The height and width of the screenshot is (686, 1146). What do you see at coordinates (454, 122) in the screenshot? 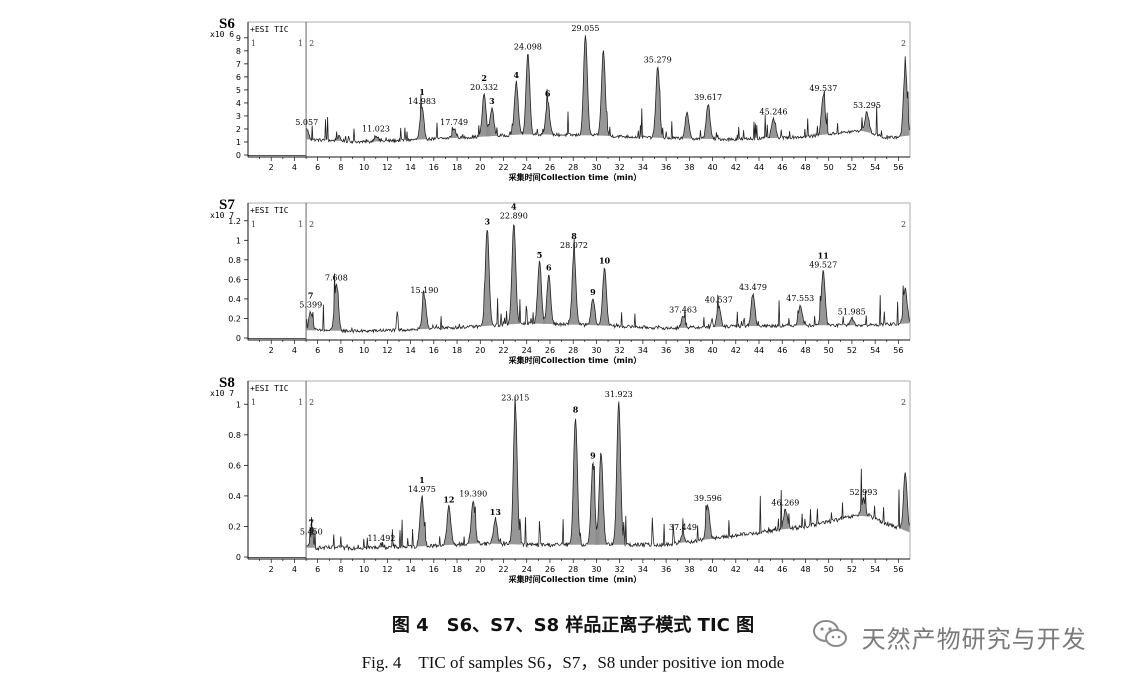
I see `peak-label: 17.749` at bounding box center [454, 122].